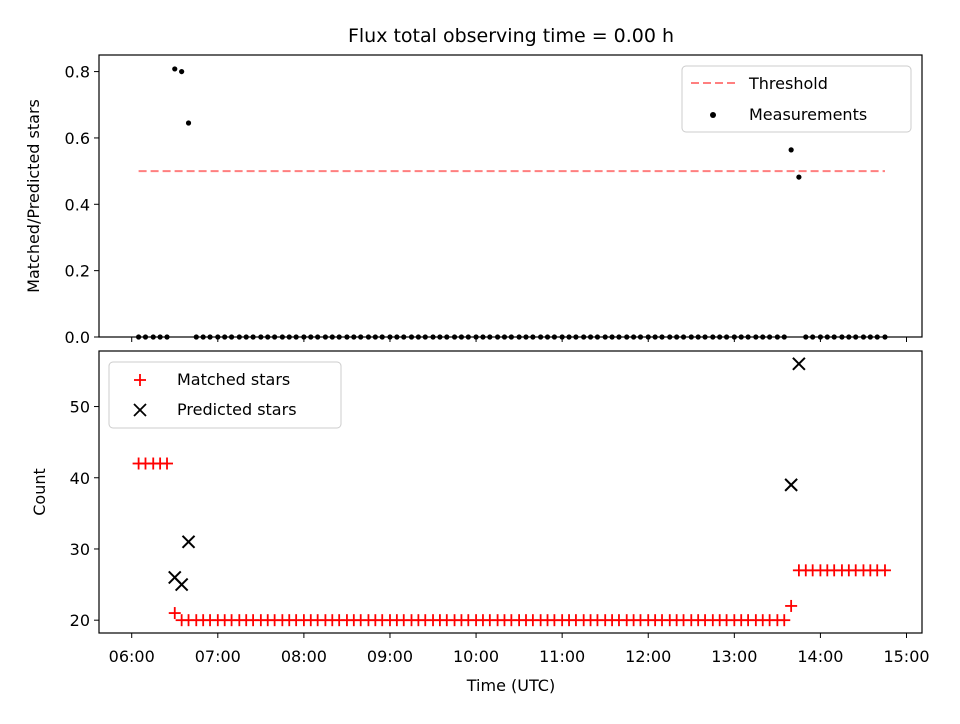 Image resolution: width=960 pixels, height=724 pixels. Describe the element at coordinates (648, 656) in the screenshot. I see `x-tick-label: 12:00` at that location.